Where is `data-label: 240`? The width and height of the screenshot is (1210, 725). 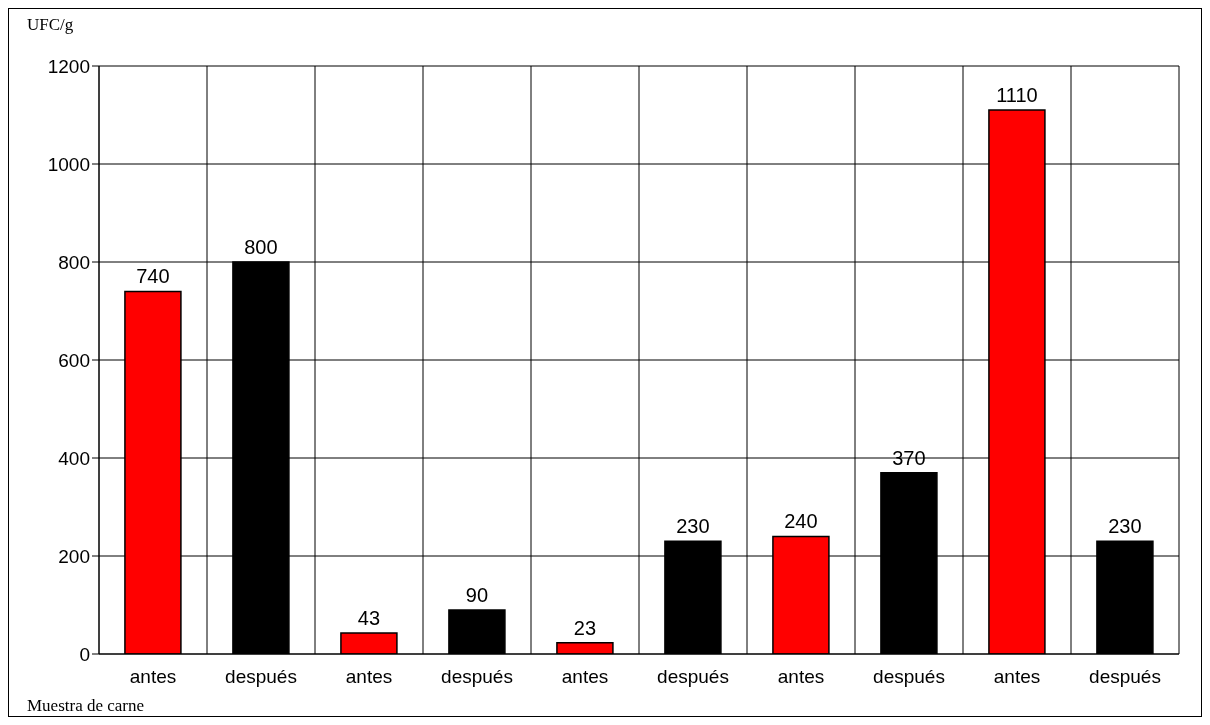
data-label: 240 is located at coordinates (801, 521).